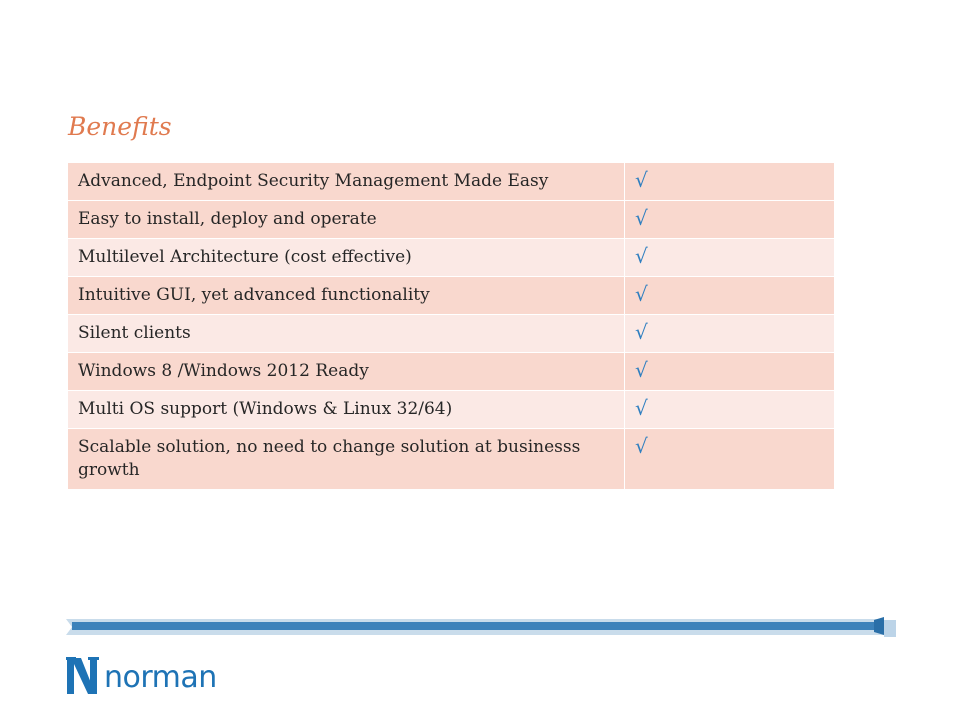  What do you see at coordinates (82, 675) in the screenshot?
I see `norman-n-logo-icon` at bounding box center [82, 675].